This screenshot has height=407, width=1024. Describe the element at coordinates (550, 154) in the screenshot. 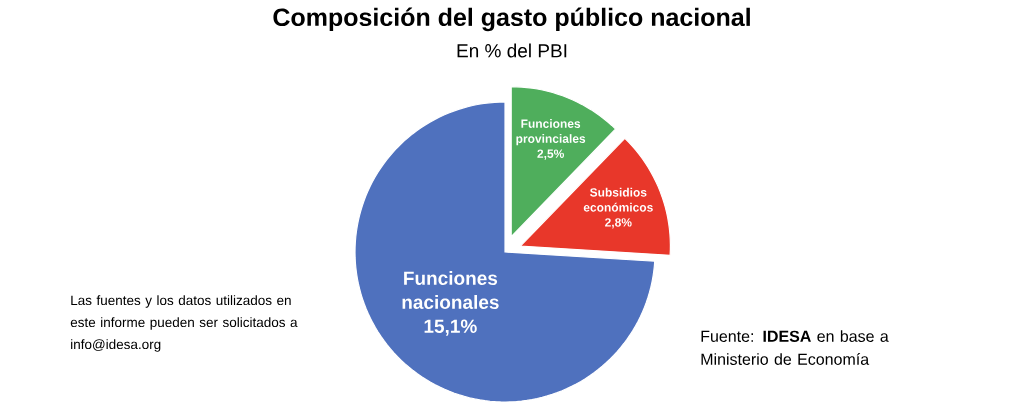

I see `data-label: 2,5%` at that location.